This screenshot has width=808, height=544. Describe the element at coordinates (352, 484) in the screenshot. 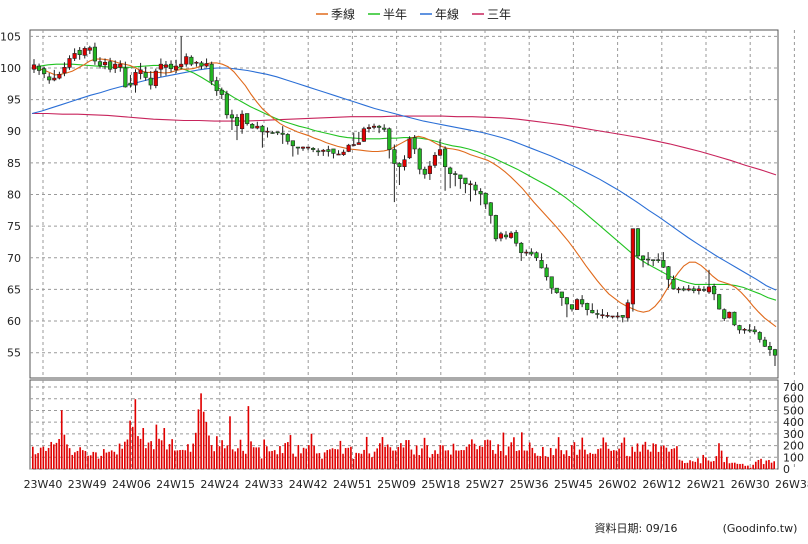

I see `x-tick-label: 24W51` at that location.